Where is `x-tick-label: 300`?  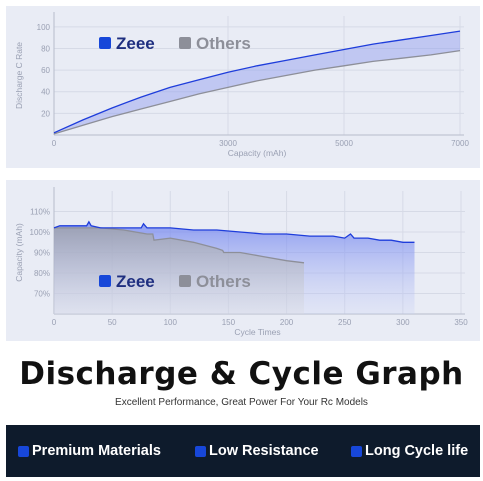 x-tick-label: 300 is located at coordinates (403, 322).